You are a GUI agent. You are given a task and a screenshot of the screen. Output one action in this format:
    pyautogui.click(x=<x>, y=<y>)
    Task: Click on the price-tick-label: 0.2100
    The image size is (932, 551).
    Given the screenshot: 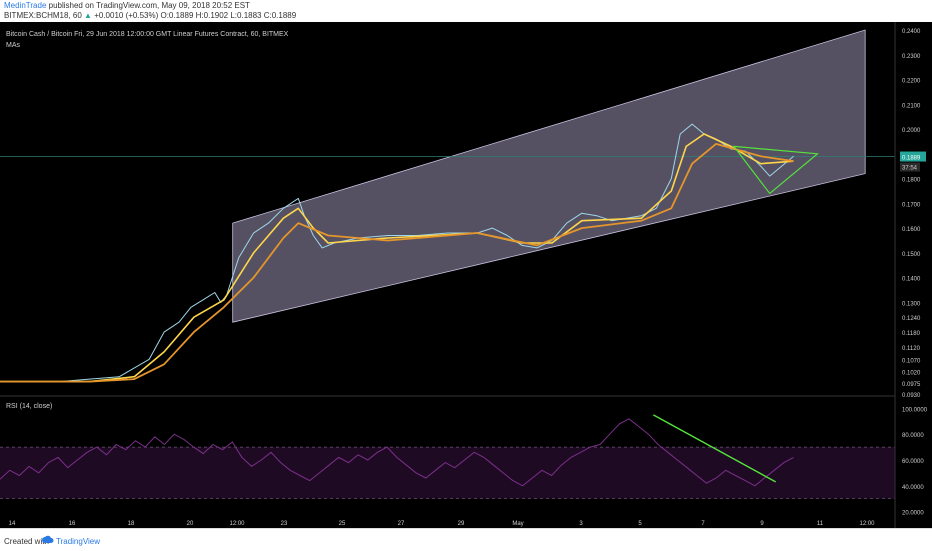 What is the action you would take?
    pyautogui.click(x=911, y=106)
    